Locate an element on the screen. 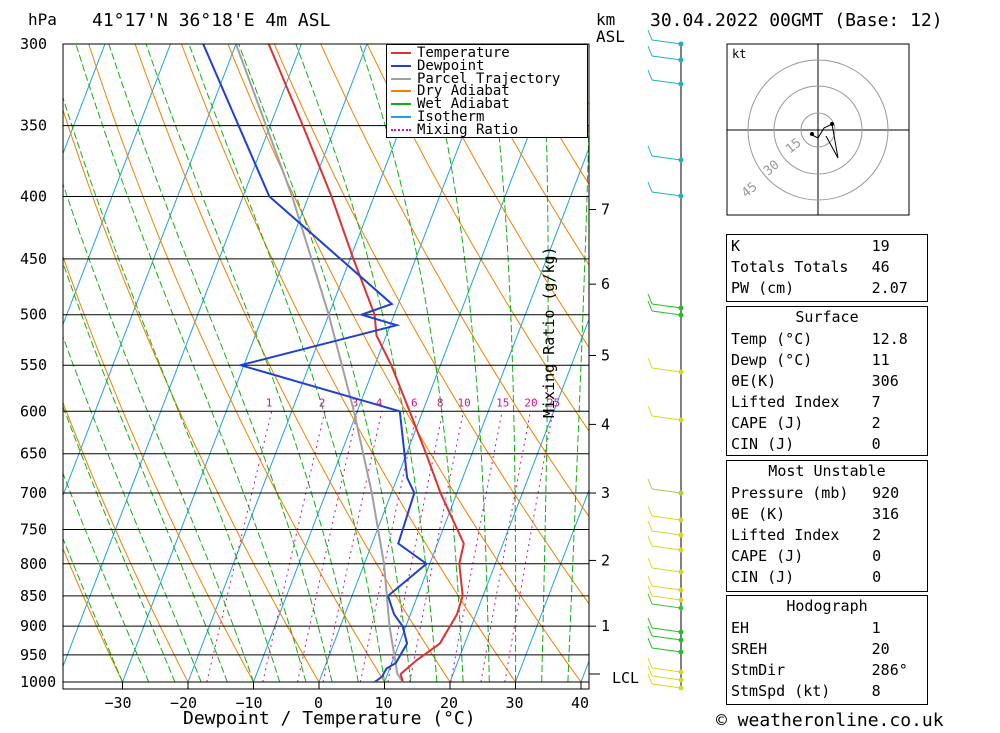  index-row: PW (cm) 2.07 is located at coordinates (827, 288).